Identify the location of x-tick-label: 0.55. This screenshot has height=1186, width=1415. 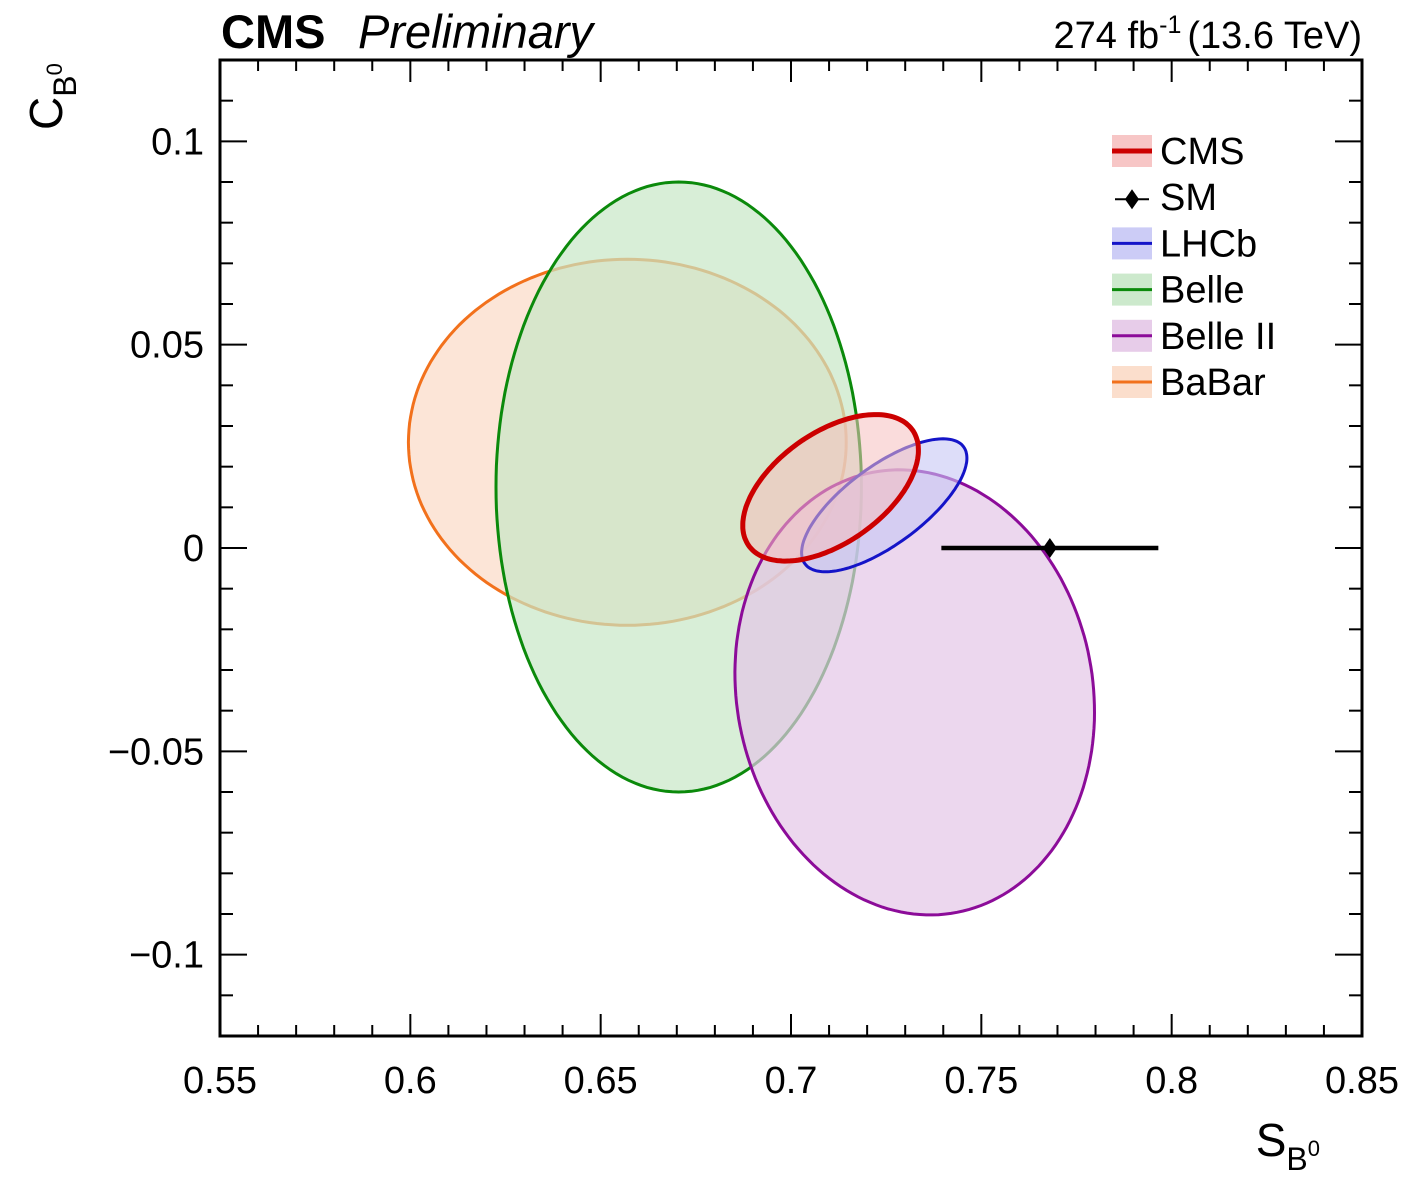
(220, 1081).